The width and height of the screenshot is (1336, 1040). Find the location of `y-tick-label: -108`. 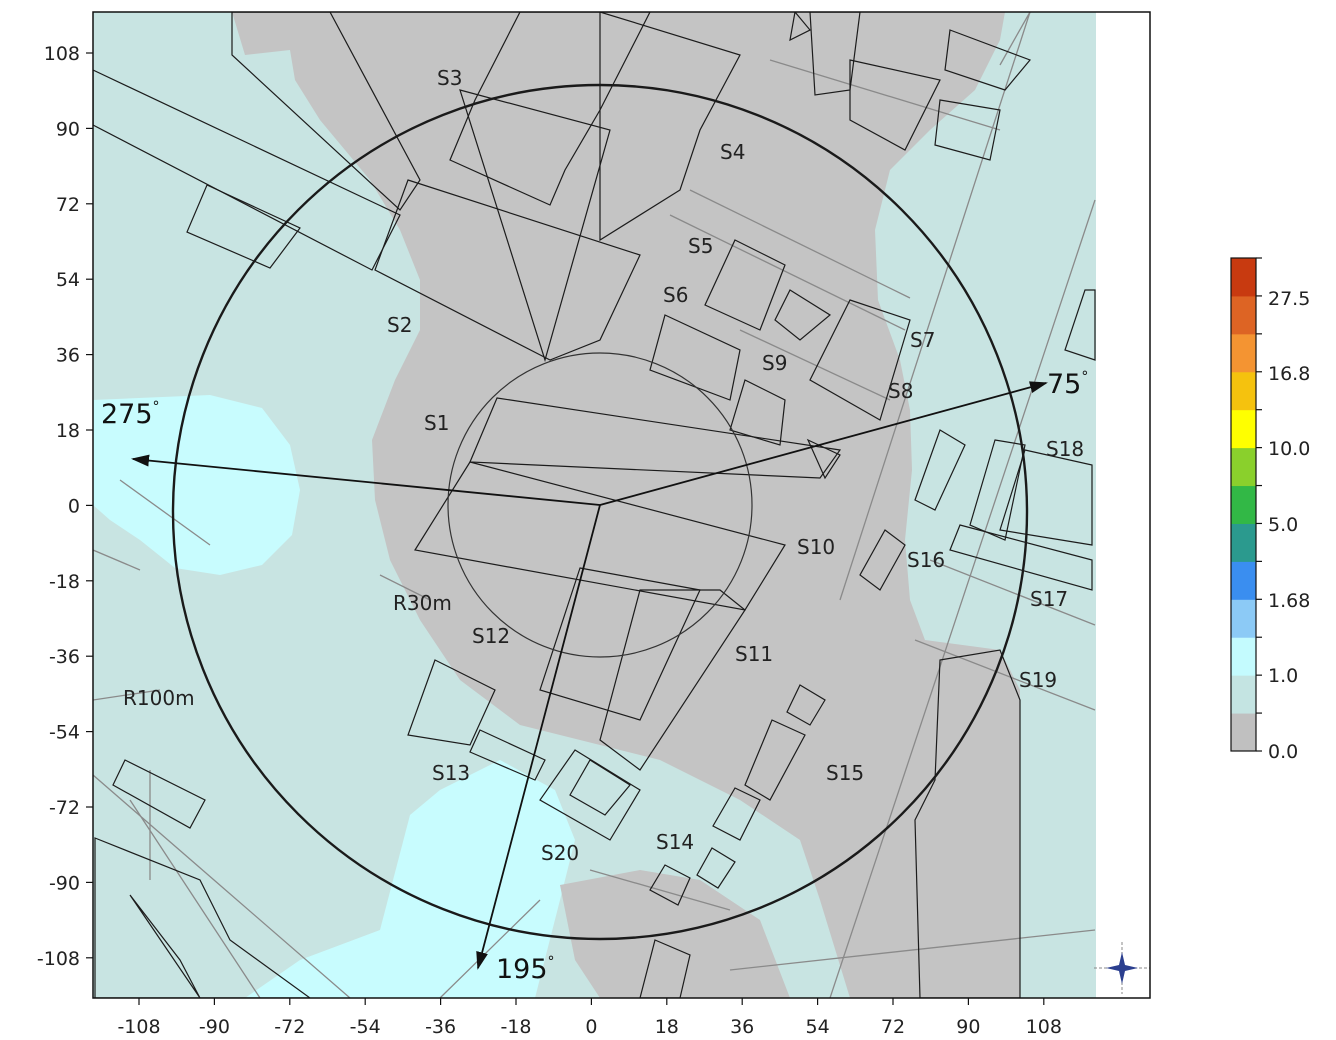

y-tick-label: -108 is located at coordinates (58, 959).